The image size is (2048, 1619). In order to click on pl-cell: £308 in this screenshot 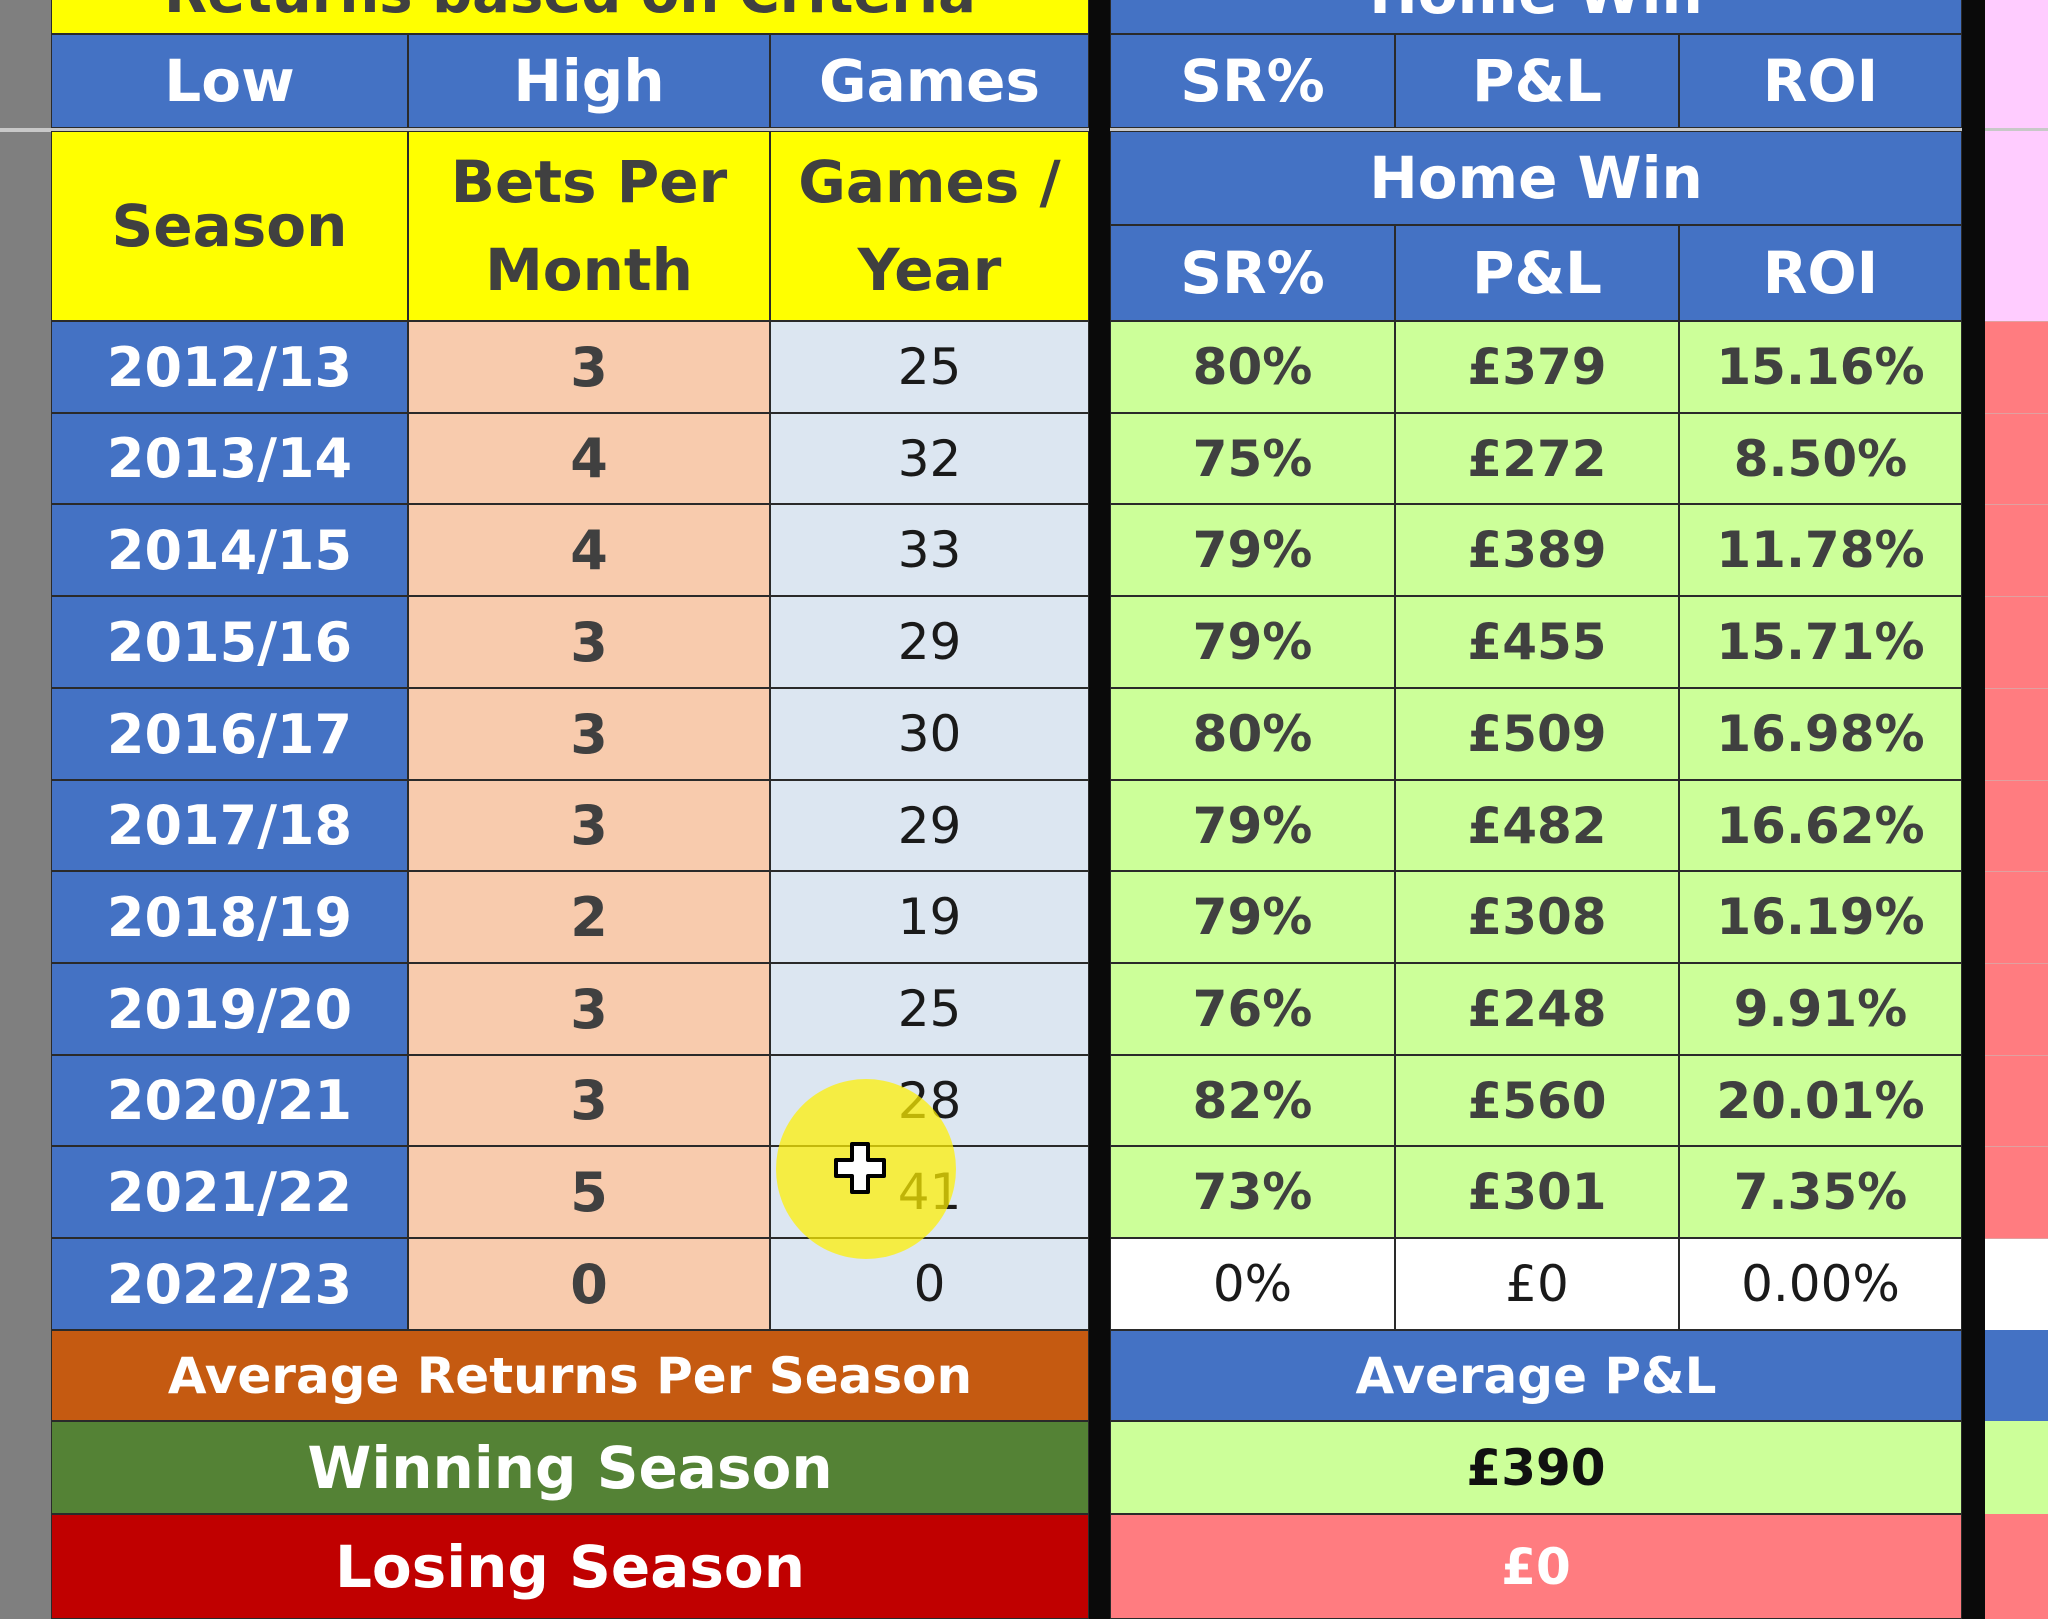, I will do `click(1537, 917)`.